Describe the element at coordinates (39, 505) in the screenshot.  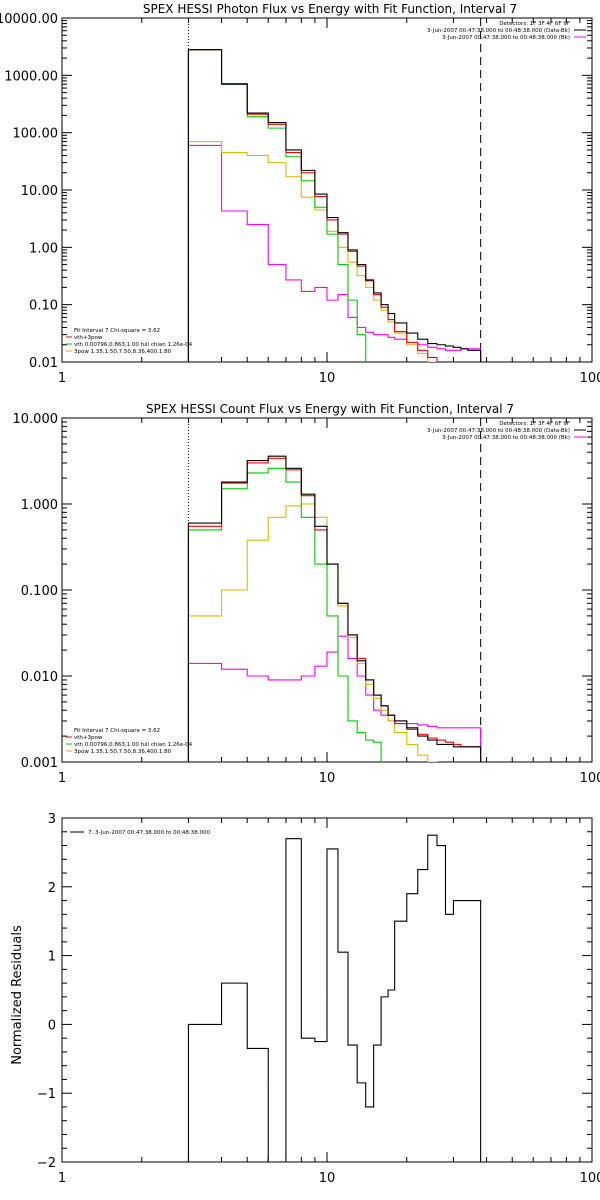
I see `y-tick-label: 1.000` at that location.